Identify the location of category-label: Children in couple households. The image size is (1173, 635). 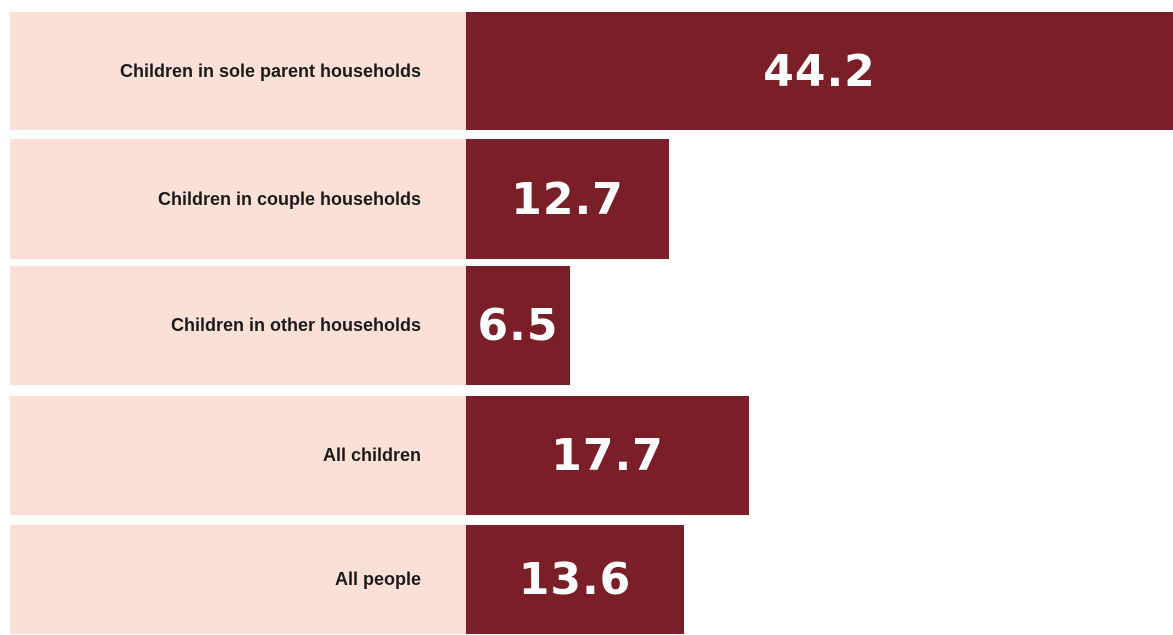
(289, 198).